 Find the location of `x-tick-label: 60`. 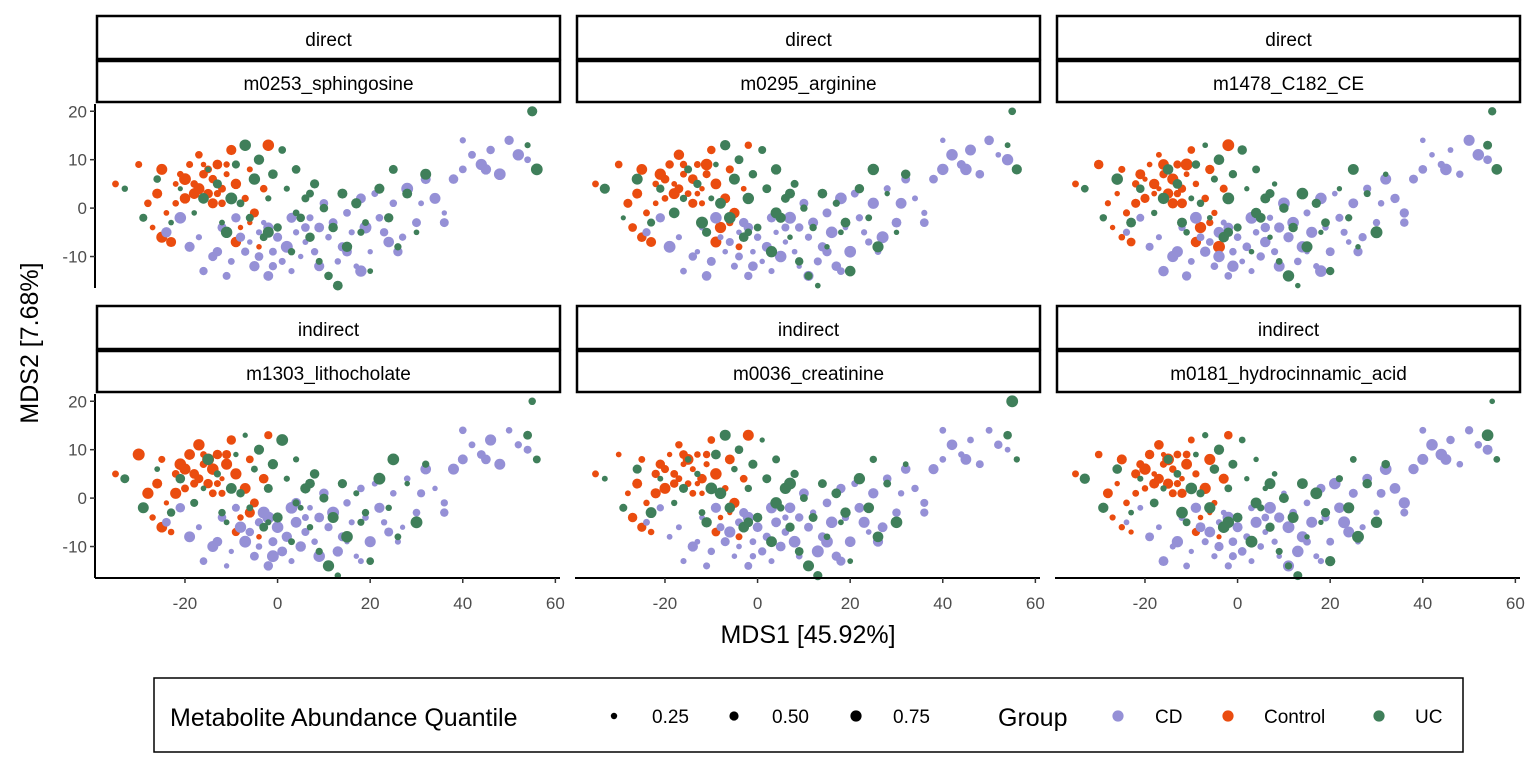

x-tick-label: 60 is located at coordinates (555, 603).